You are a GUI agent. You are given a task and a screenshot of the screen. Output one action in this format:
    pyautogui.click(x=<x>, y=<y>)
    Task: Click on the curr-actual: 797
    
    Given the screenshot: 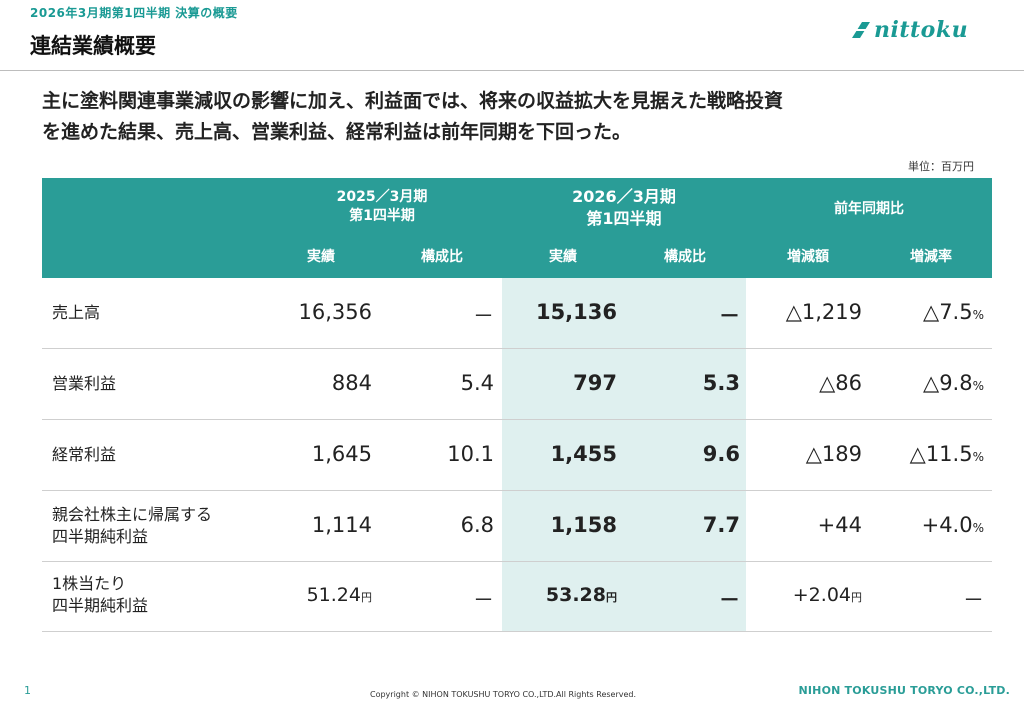 What is the action you would take?
    pyautogui.click(x=595, y=383)
    